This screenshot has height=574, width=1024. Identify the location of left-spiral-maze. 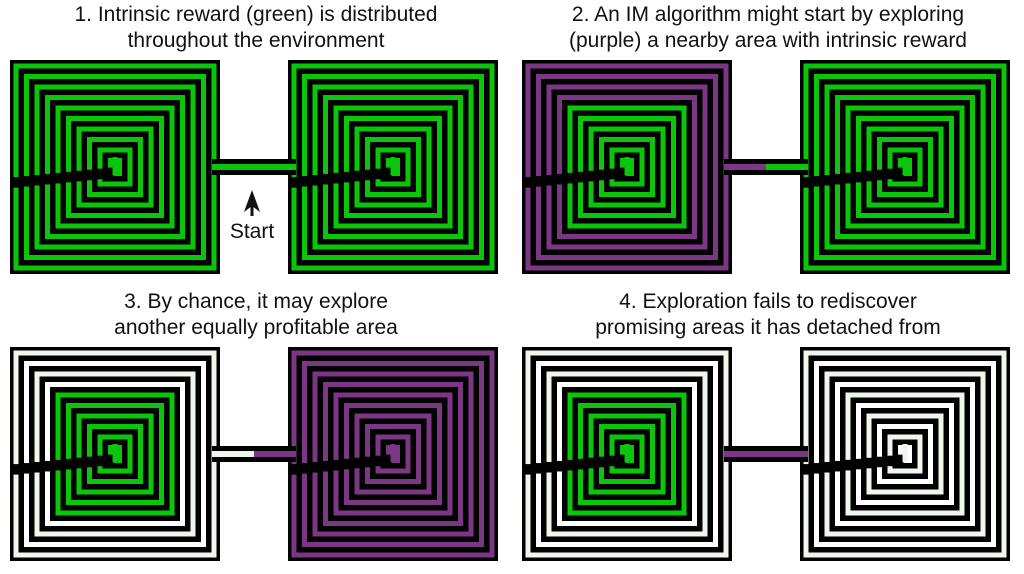
(115, 454).